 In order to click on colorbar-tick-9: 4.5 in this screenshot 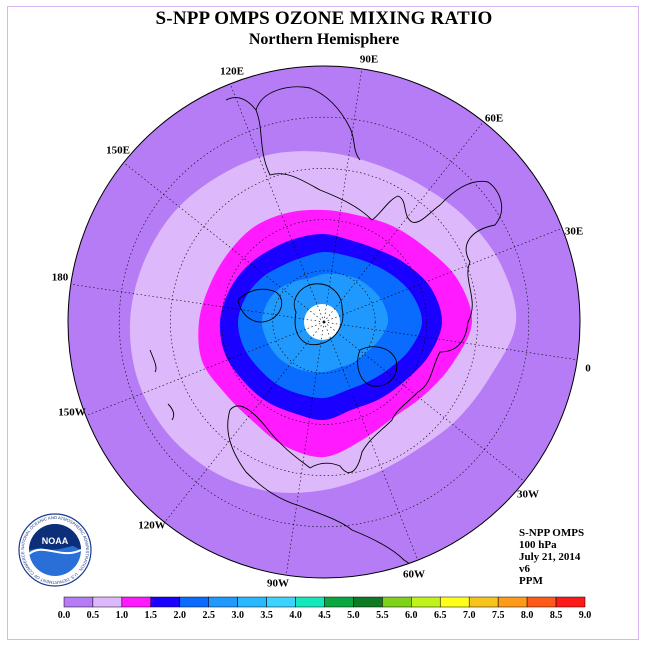, I will do `click(324, 615)`.